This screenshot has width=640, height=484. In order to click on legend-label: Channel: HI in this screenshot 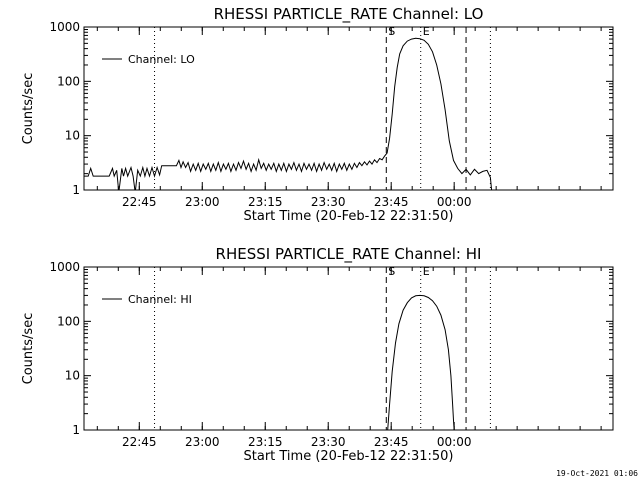, I will do `click(160, 299)`.